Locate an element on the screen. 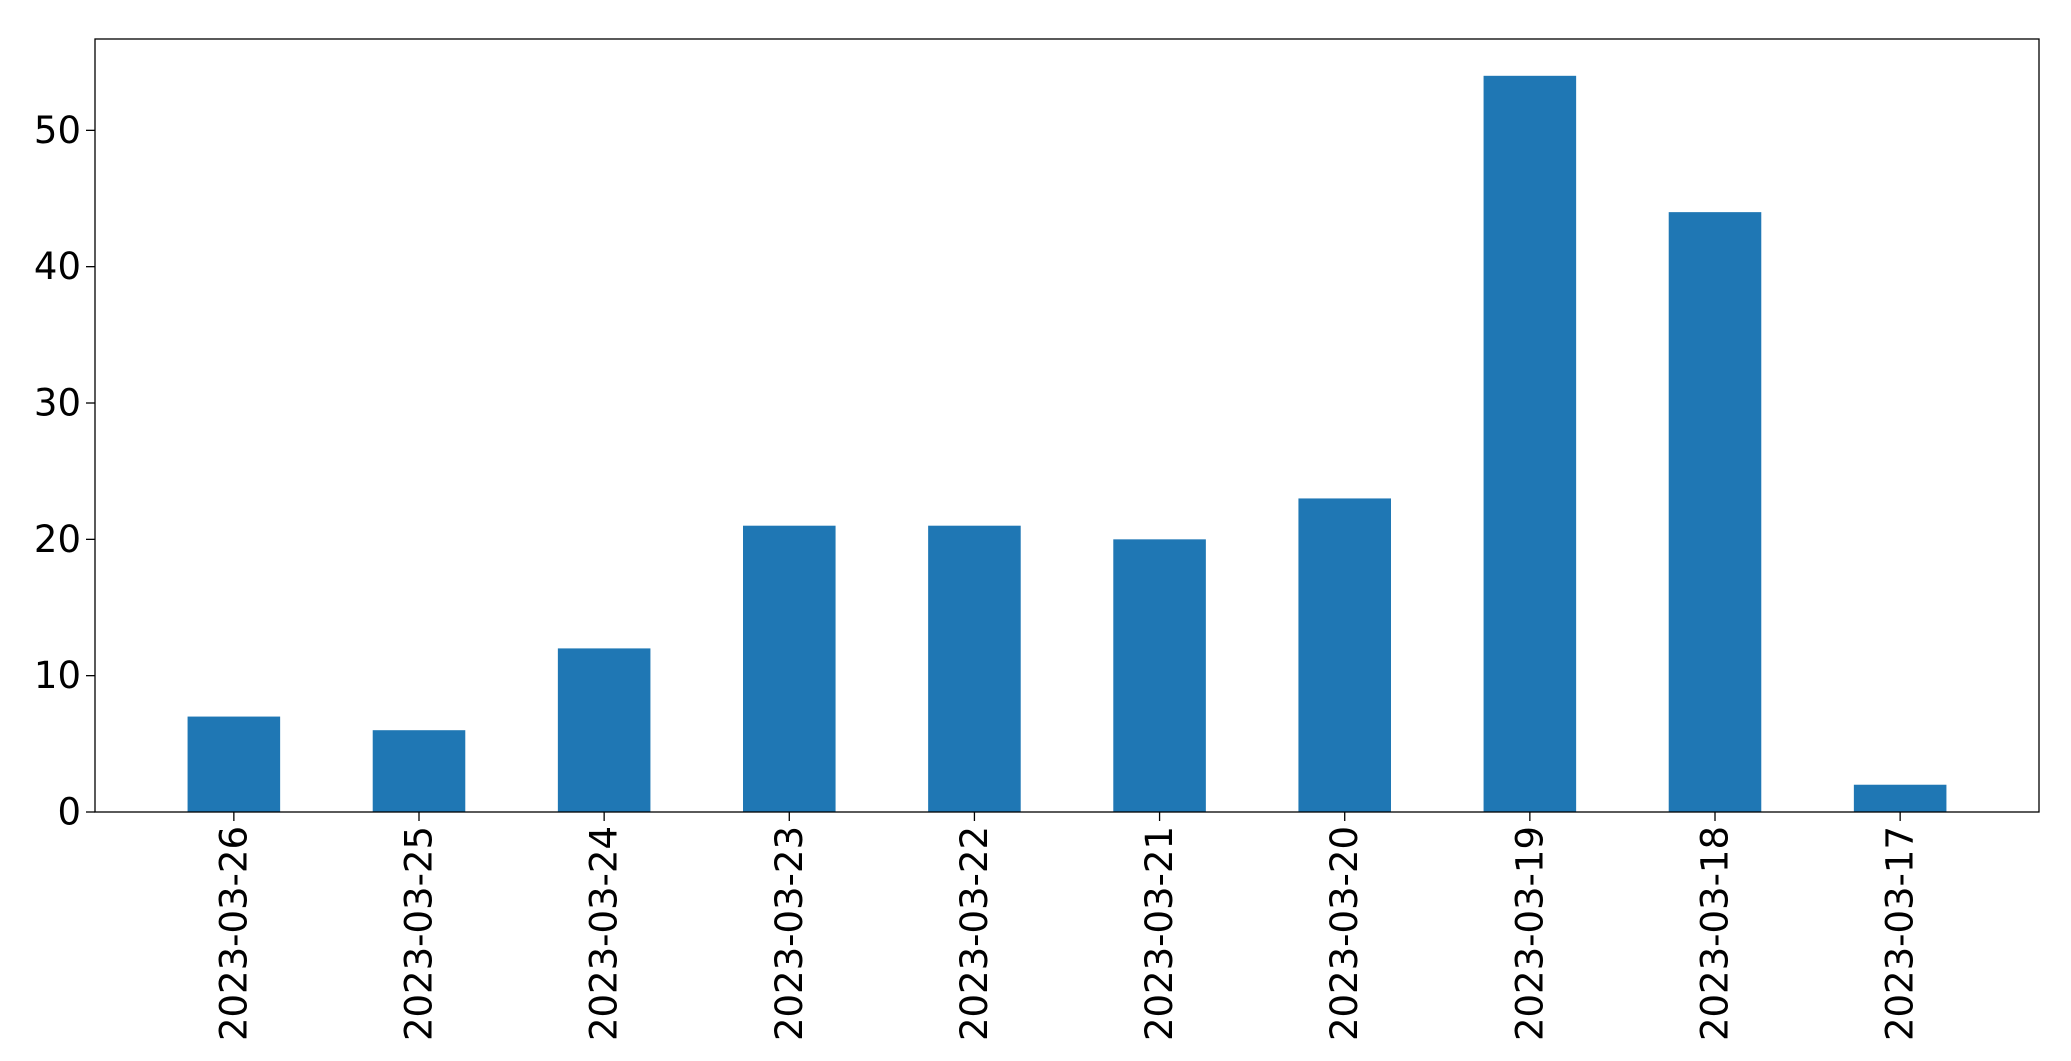 The image size is (2071, 1061). x-tick-label: 2023-03-24 is located at coordinates (604, 933).